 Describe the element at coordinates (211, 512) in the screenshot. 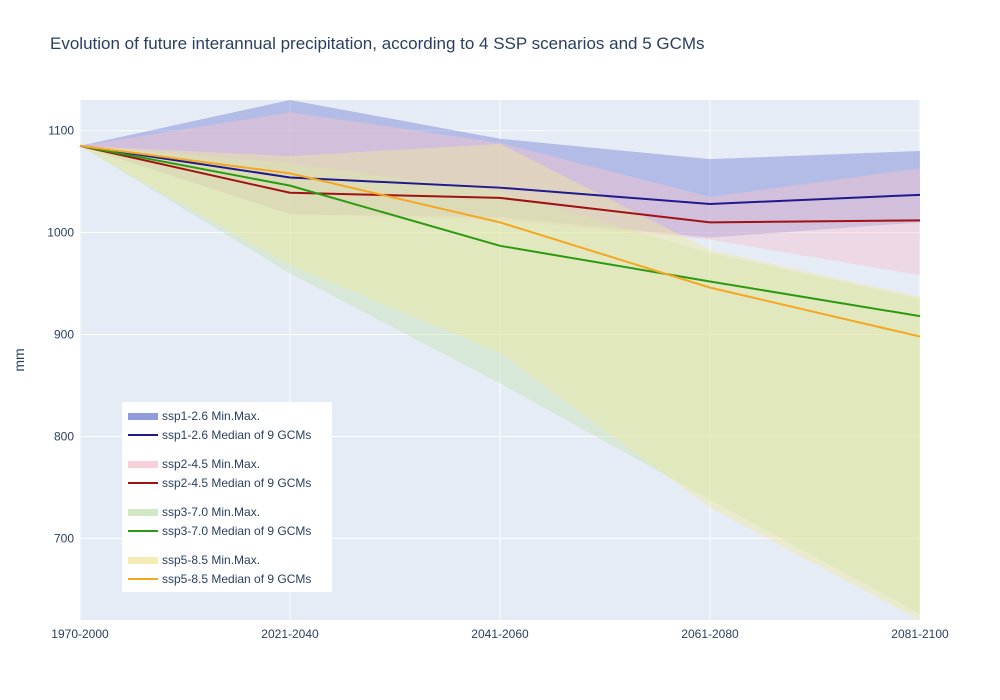

I see `legend-band-label: ssp3-7.0 Min.Max.` at that location.